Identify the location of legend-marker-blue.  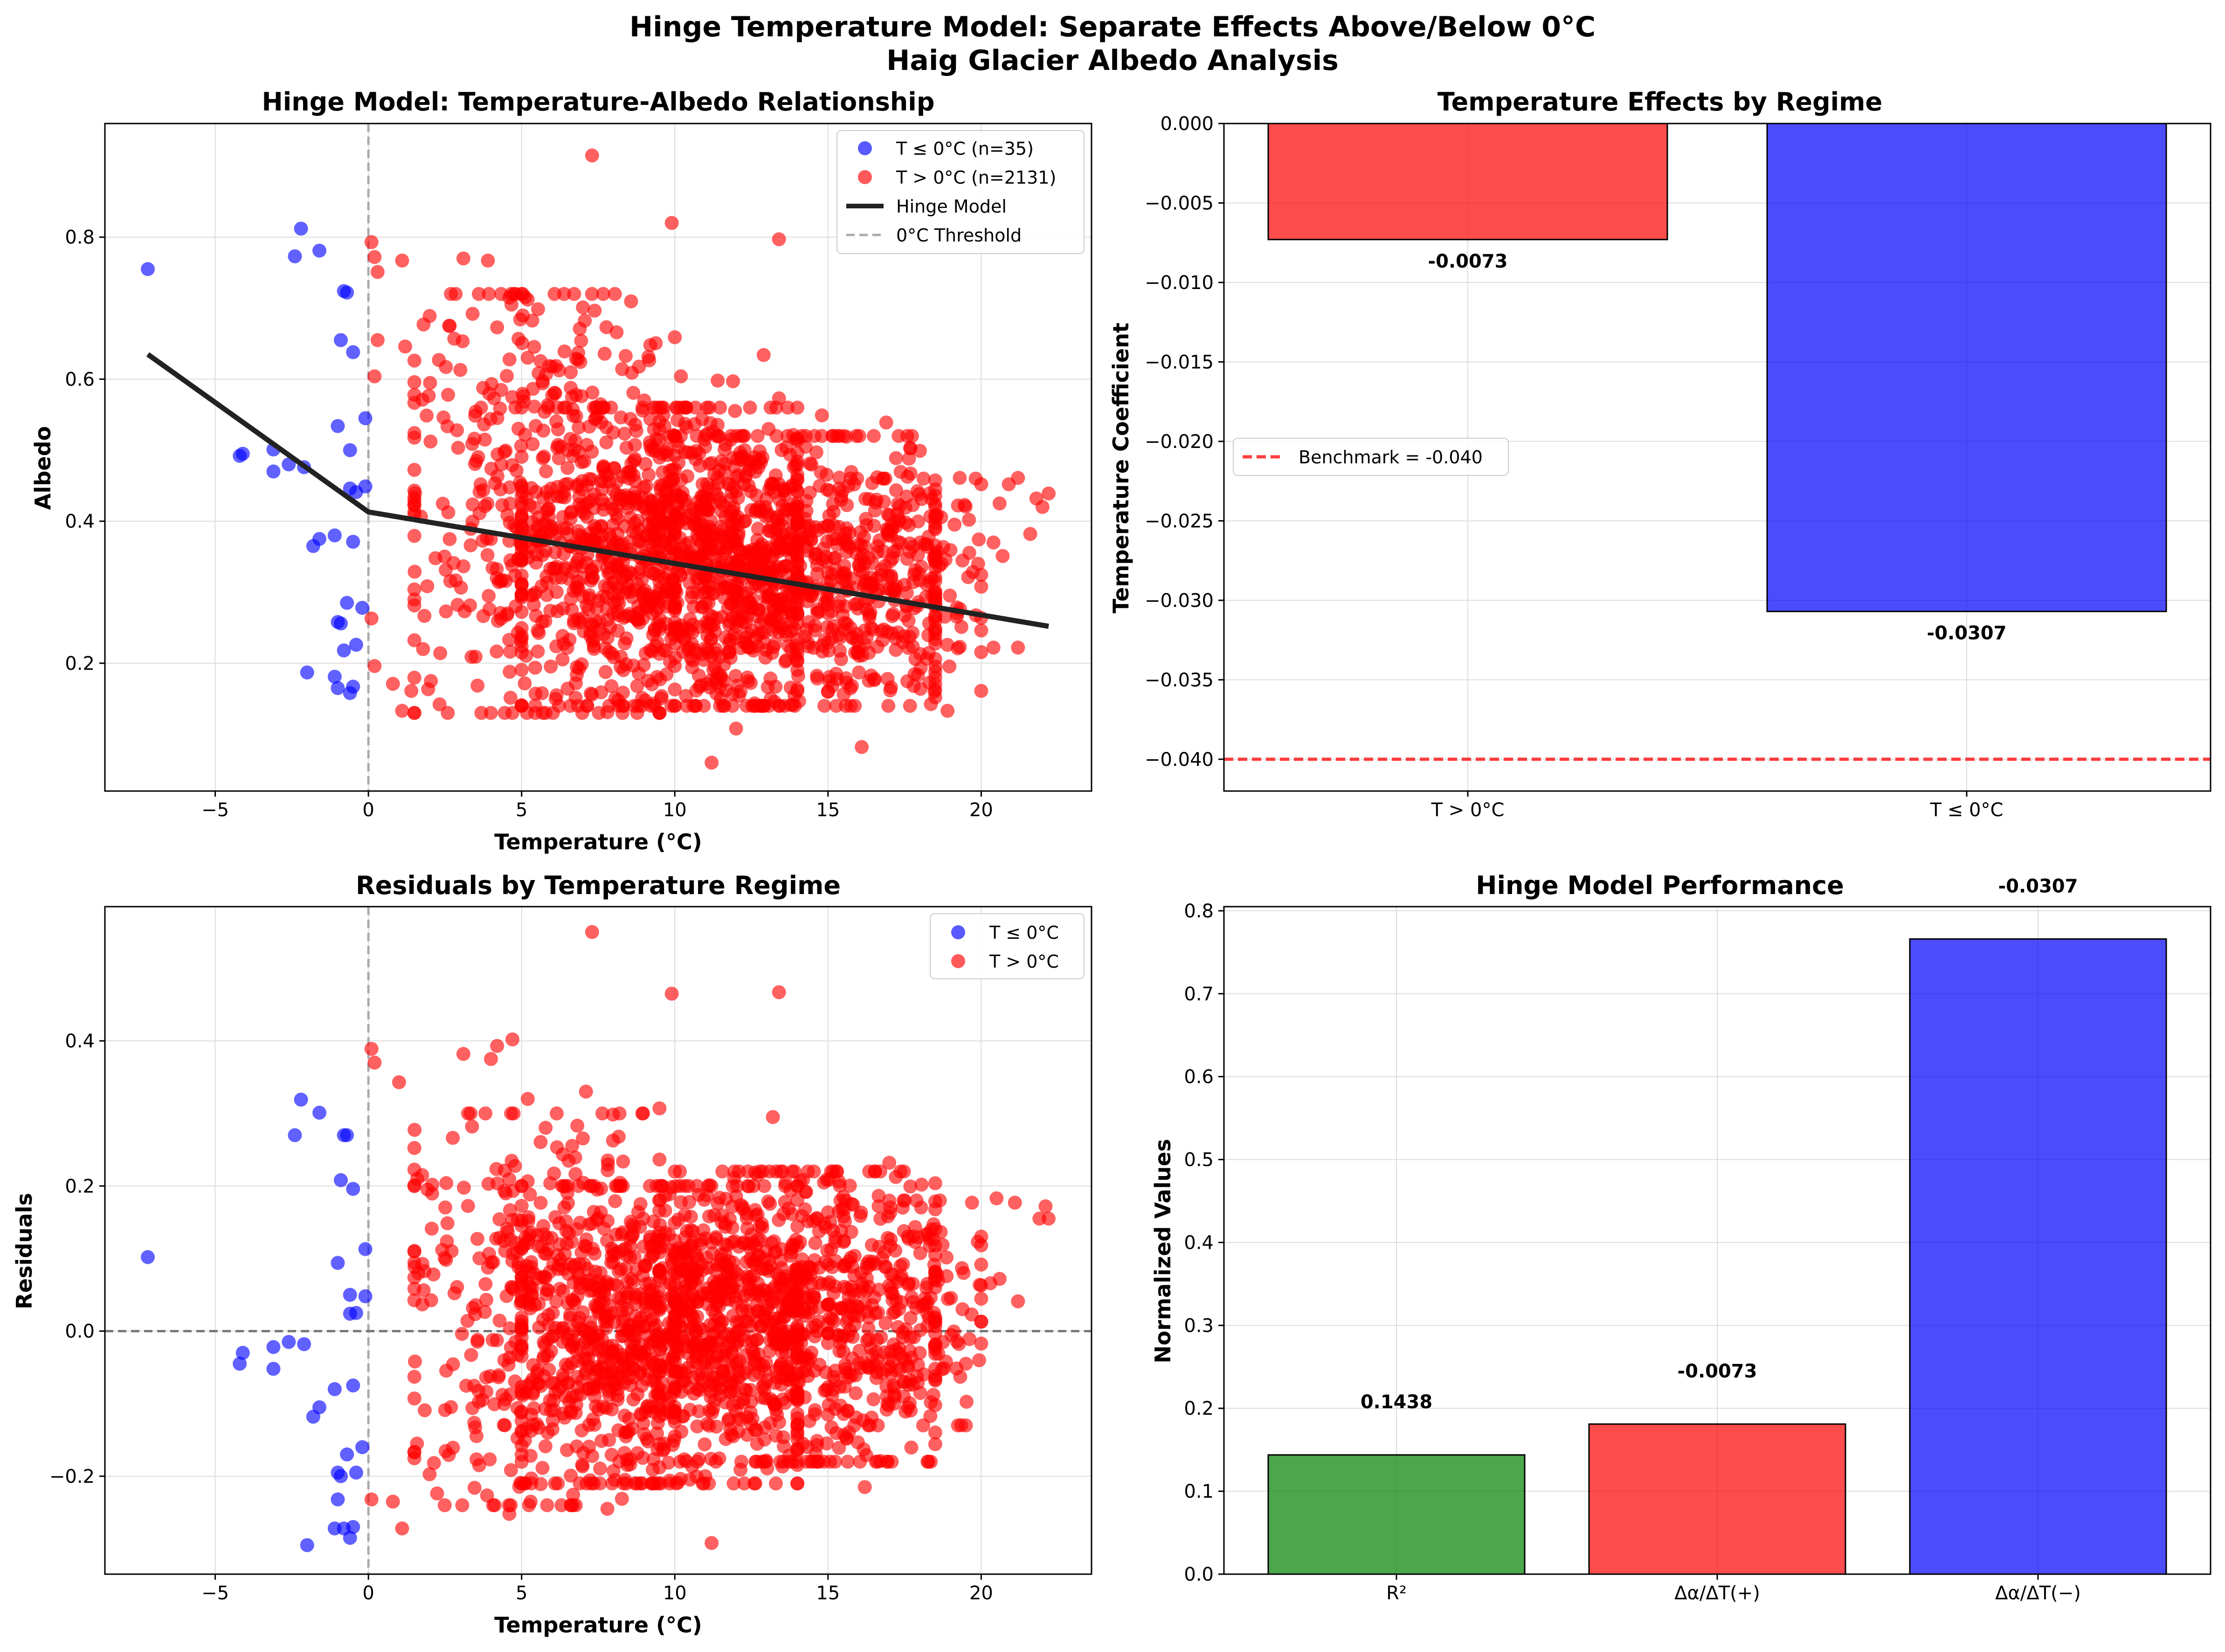
(865, 148).